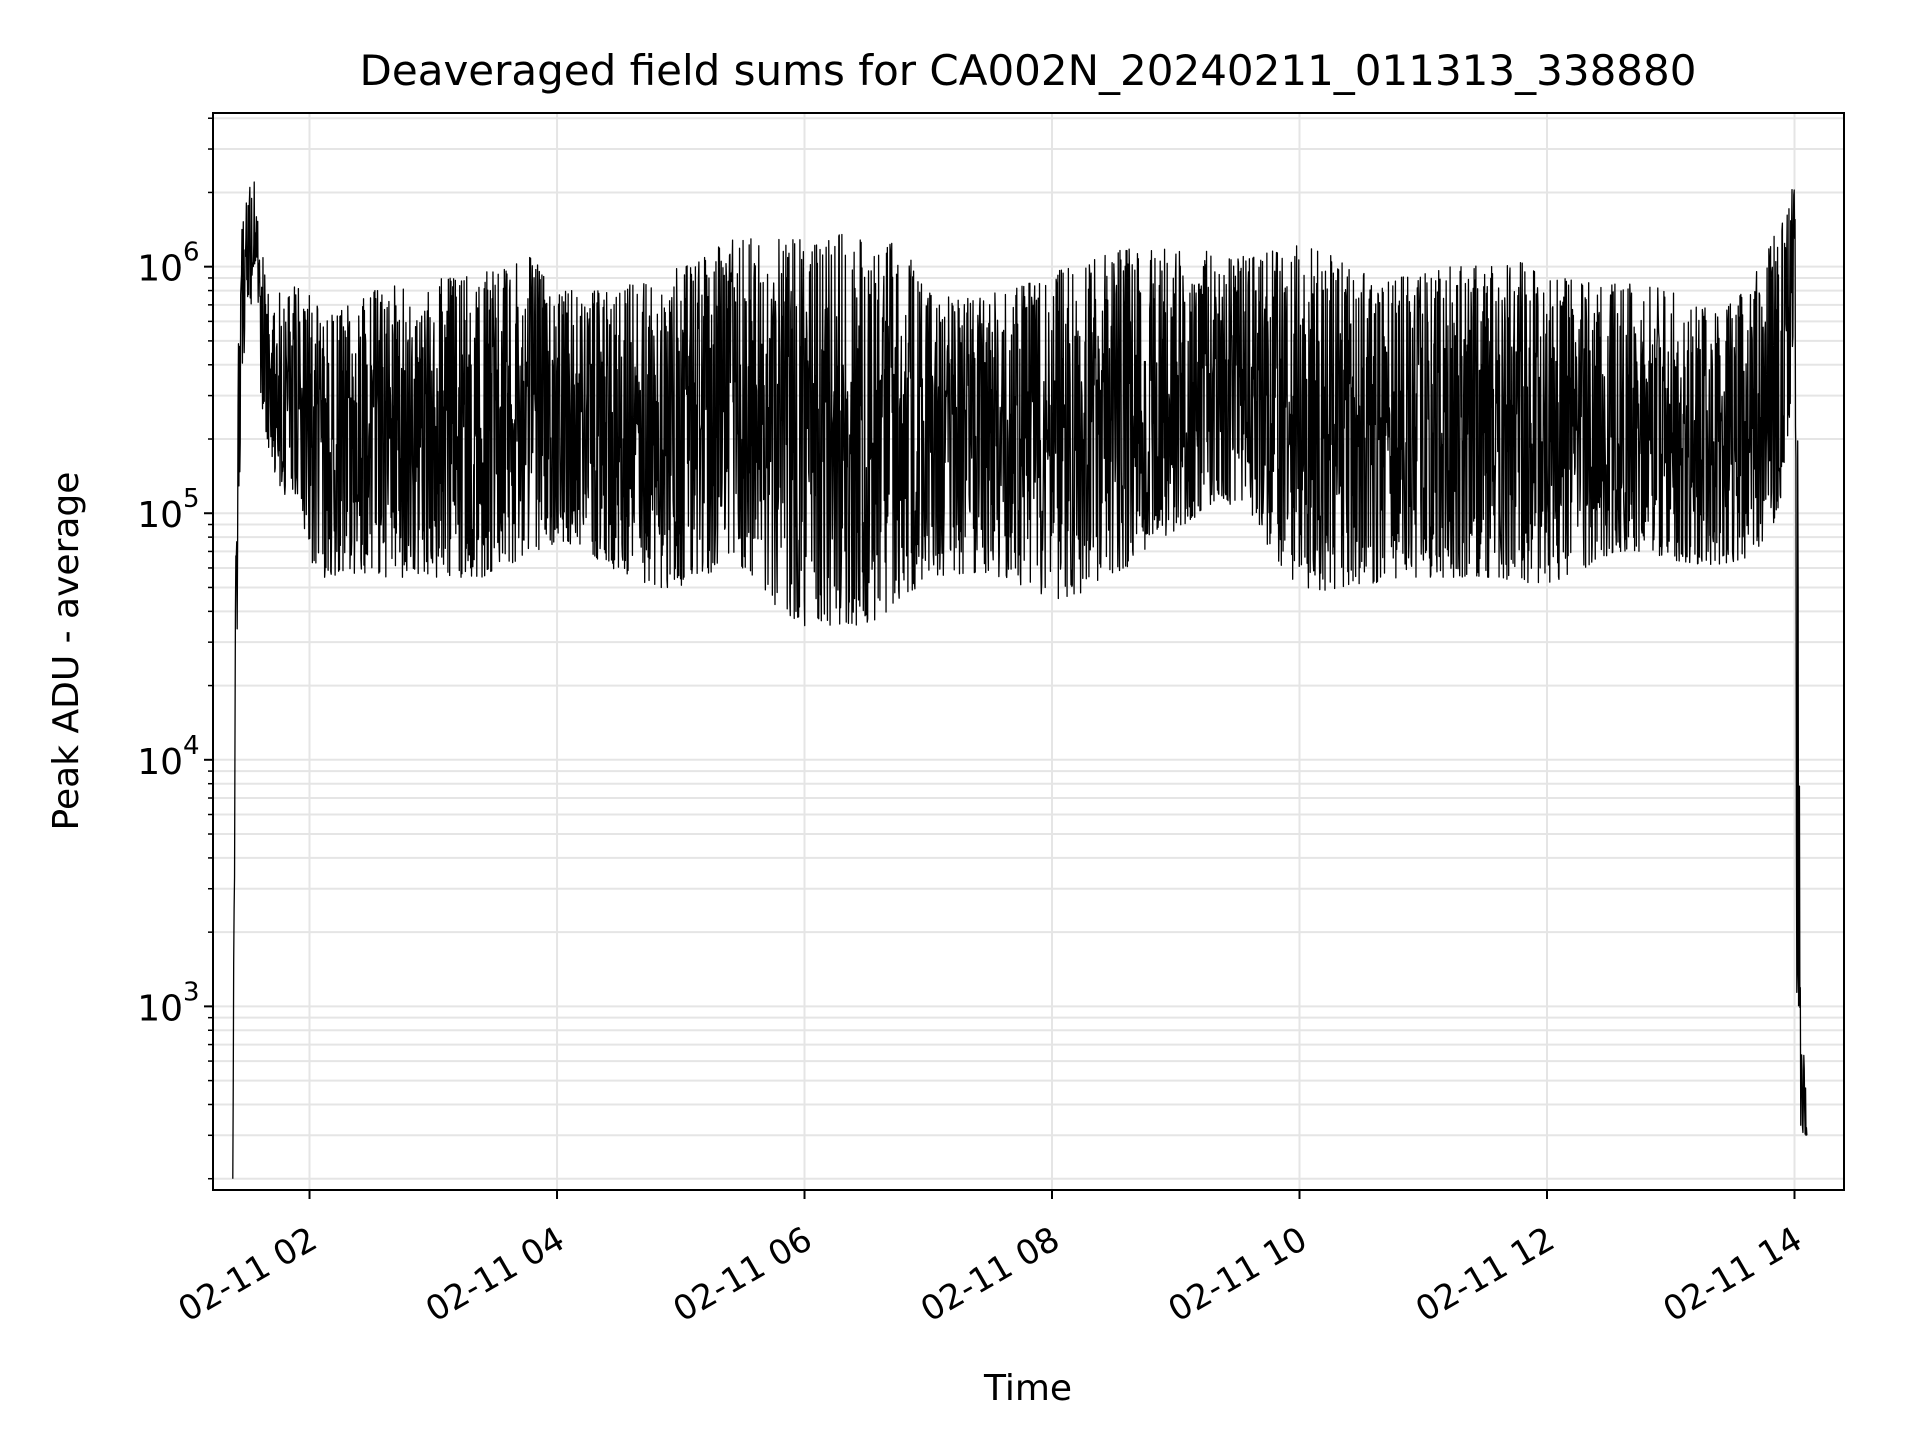 The width and height of the screenshot is (1920, 1445). I want to click on x-axis-label: Time, so click(1027, 1388).